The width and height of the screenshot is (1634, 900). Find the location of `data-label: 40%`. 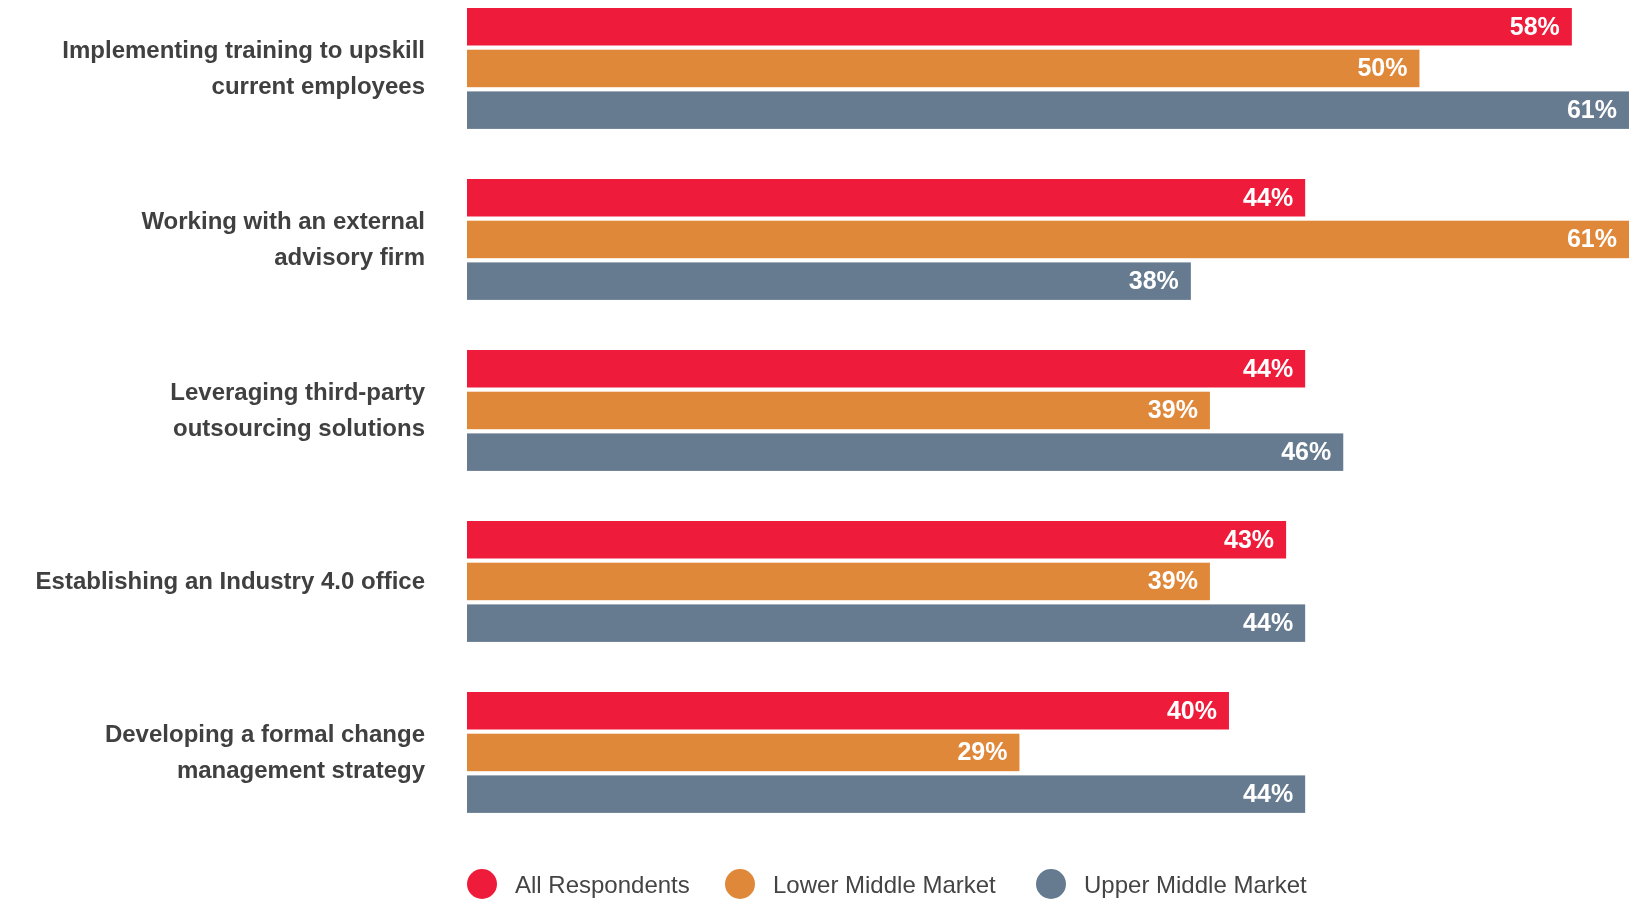

data-label: 40% is located at coordinates (1191, 709).